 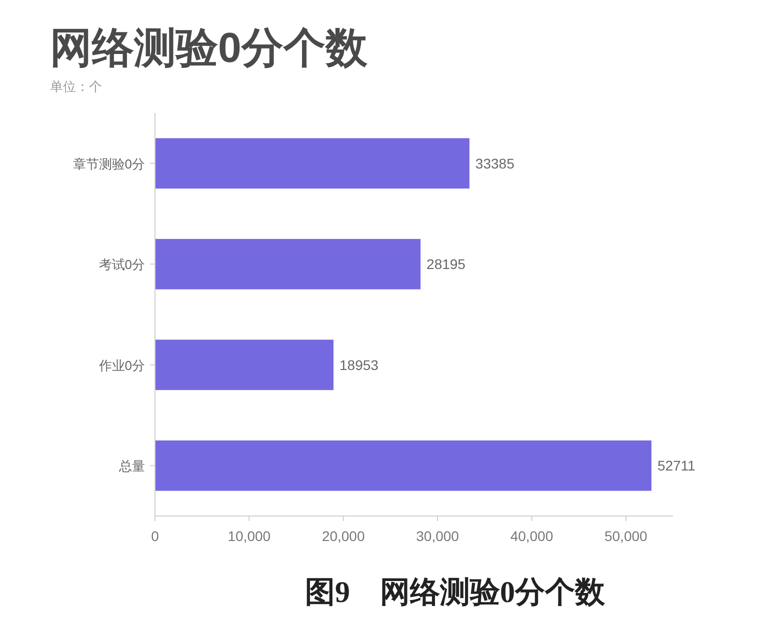 What do you see at coordinates (108, 164) in the screenshot?
I see `y-tick-label: 章节测验0分` at bounding box center [108, 164].